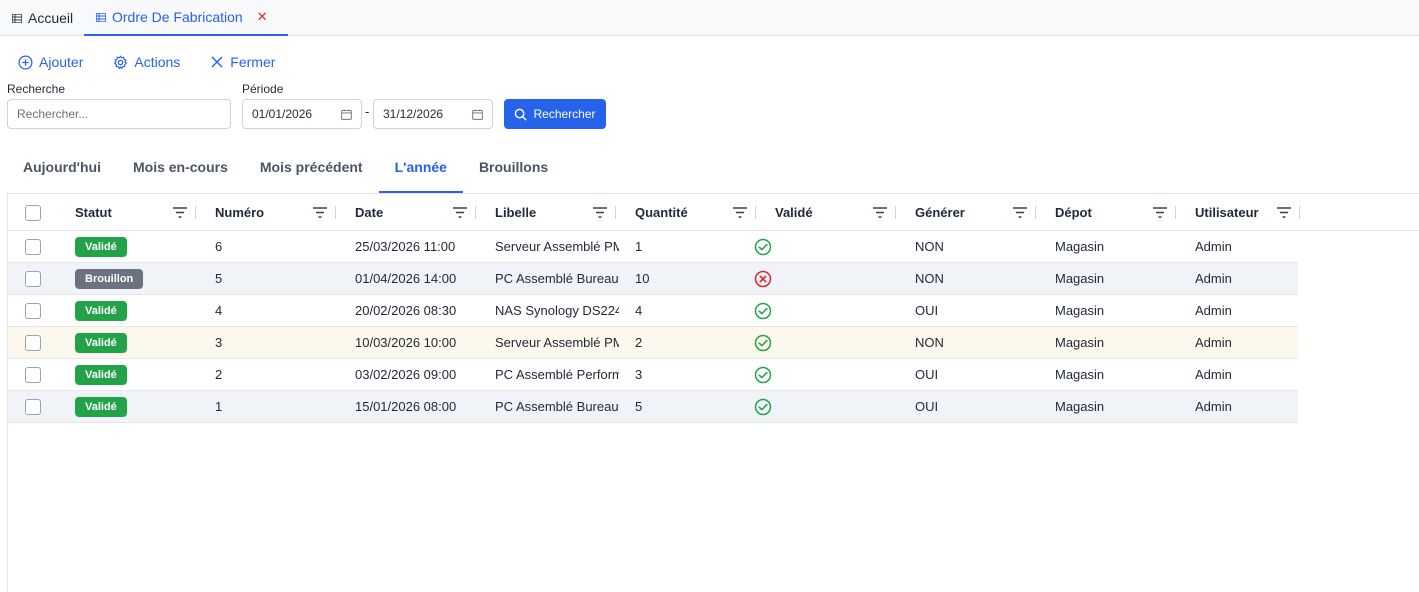 Image resolution: width=1419 pixels, height=592 pixels. Describe the element at coordinates (639, 374) in the screenshot. I see `cell-quantite: 3` at that location.